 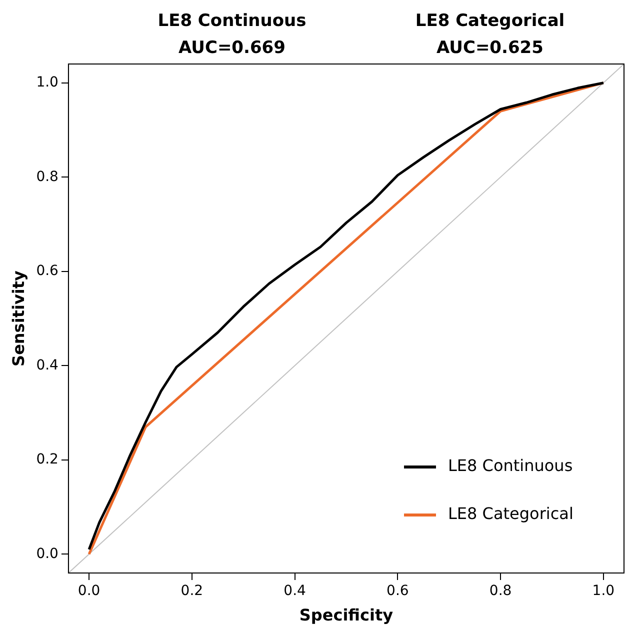 What do you see at coordinates (346, 615) in the screenshot?
I see `x-axis-title: Specificity` at bounding box center [346, 615].